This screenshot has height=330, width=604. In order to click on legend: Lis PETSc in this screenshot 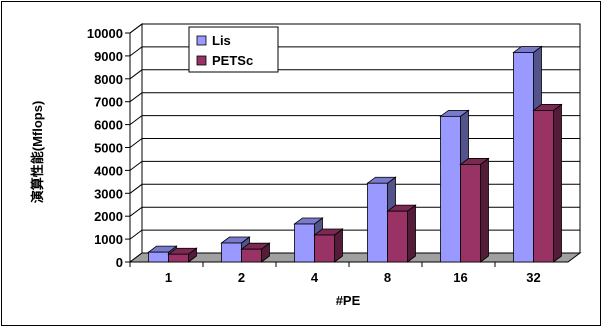, I will do `click(233, 49)`.